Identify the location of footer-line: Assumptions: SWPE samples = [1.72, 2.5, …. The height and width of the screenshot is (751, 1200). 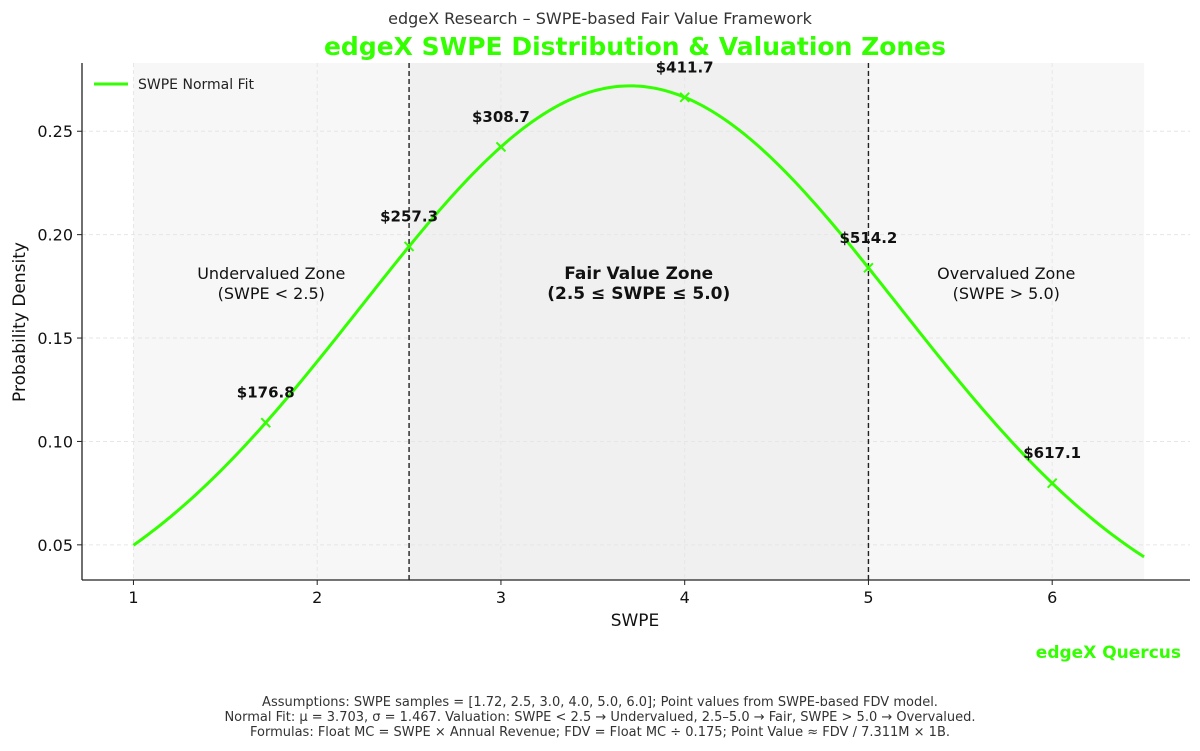
(600, 702).